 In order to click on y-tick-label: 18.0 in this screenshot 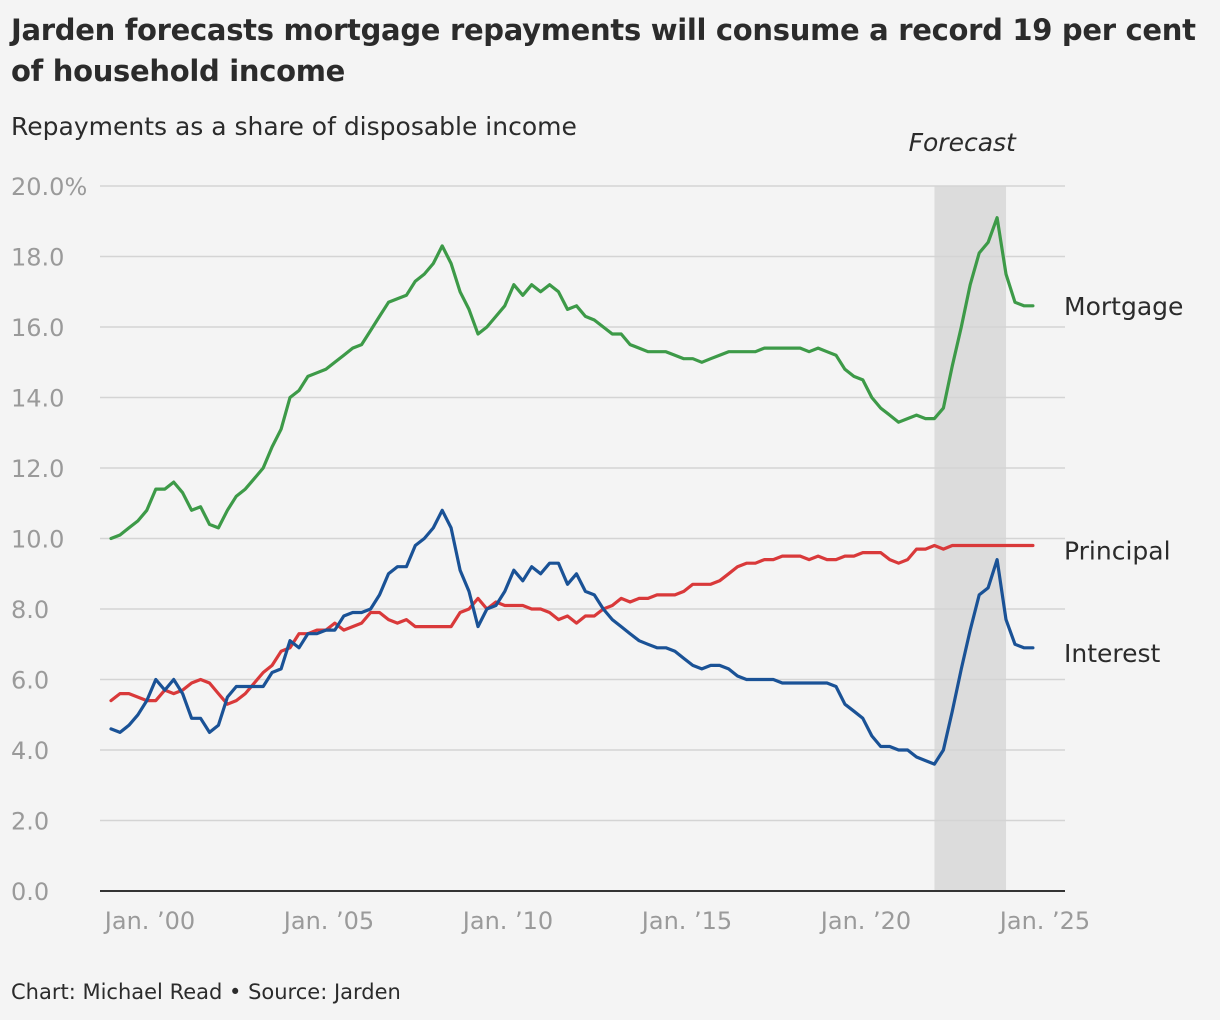, I will do `click(37, 258)`.